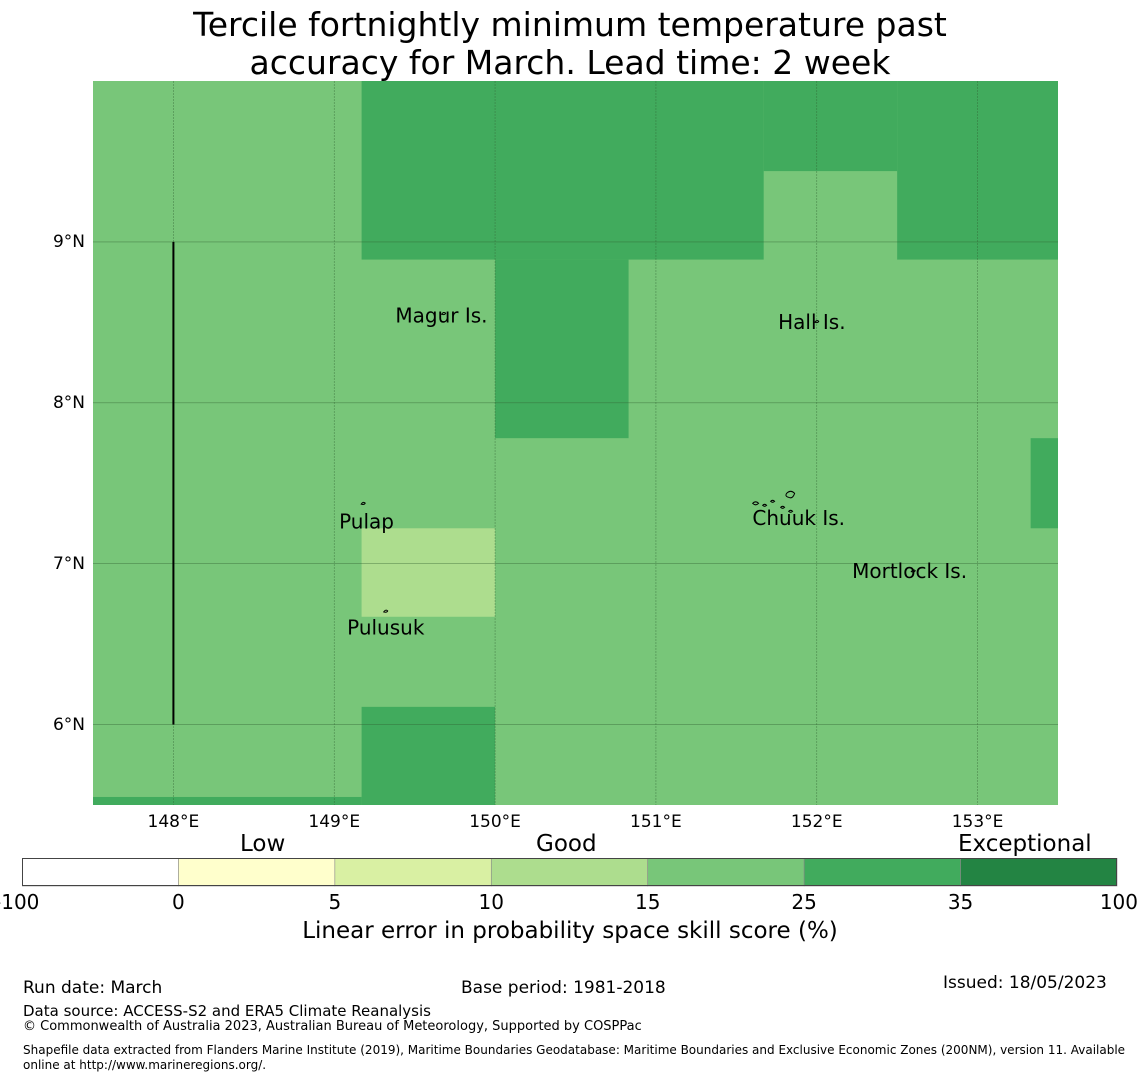  I want to click on island-shapes, so click(638, 462).